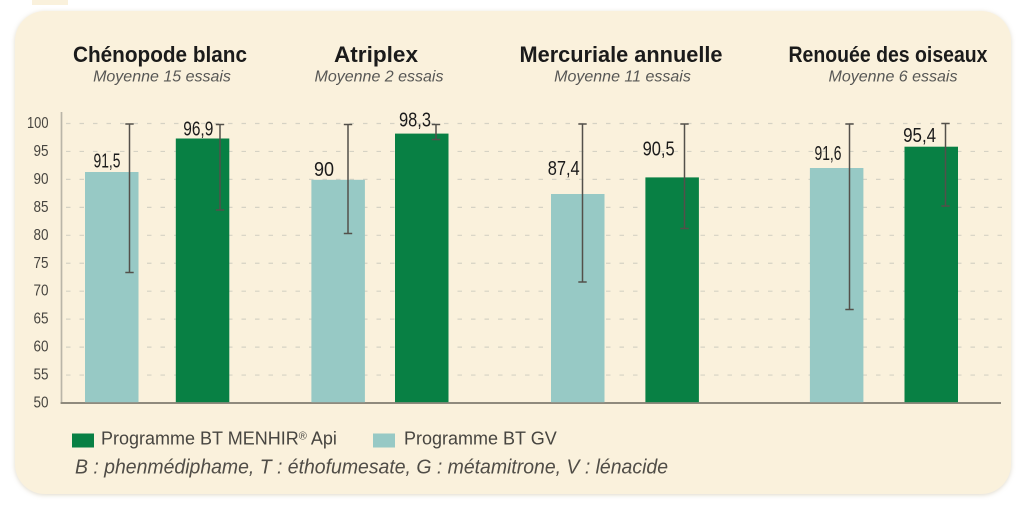 The image size is (1024, 507). I want to click on svg-text: 95,4, so click(919, 136).